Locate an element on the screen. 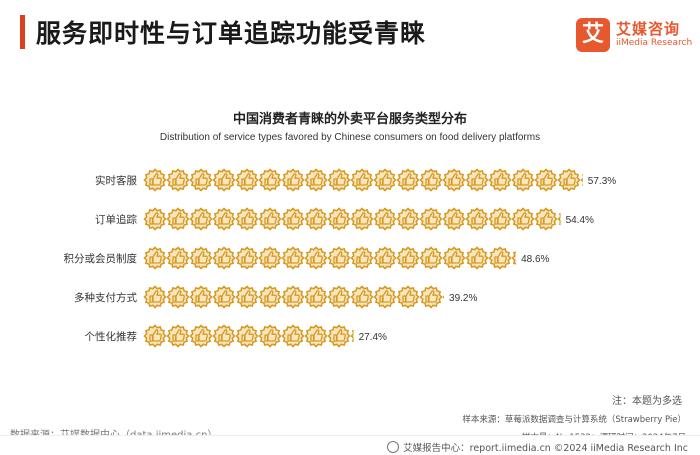  page-title: 服务即时性与订单追踪功能受青睐 is located at coordinates (231, 33).